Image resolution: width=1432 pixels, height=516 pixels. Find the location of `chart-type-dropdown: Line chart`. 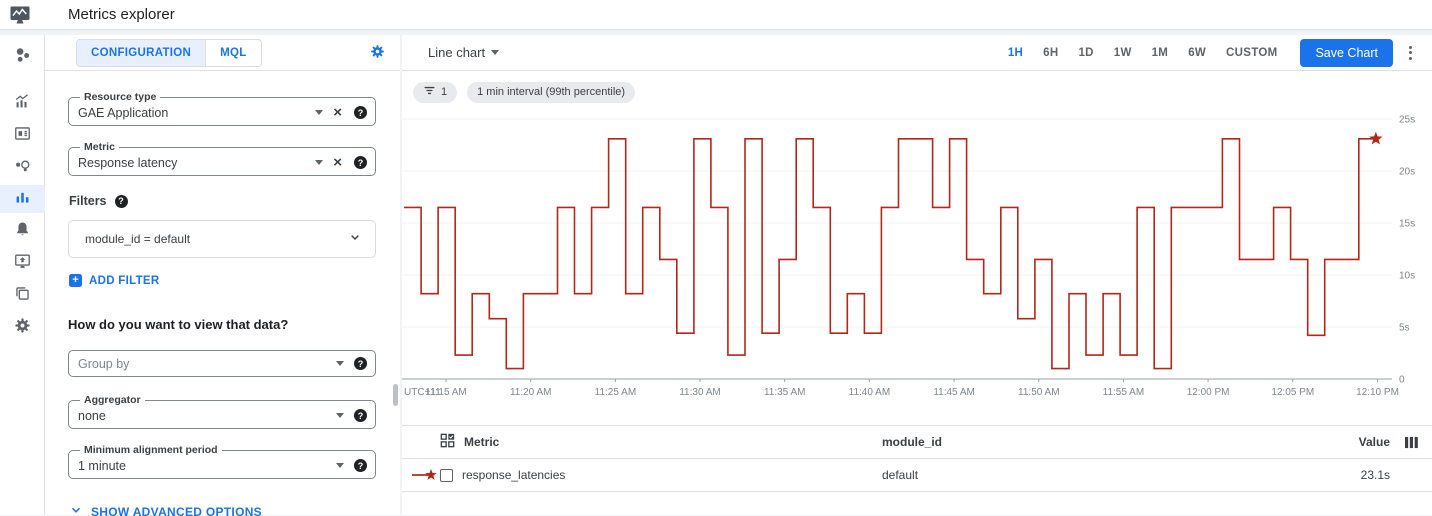

chart-type-dropdown: Line chart is located at coordinates (468, 52).